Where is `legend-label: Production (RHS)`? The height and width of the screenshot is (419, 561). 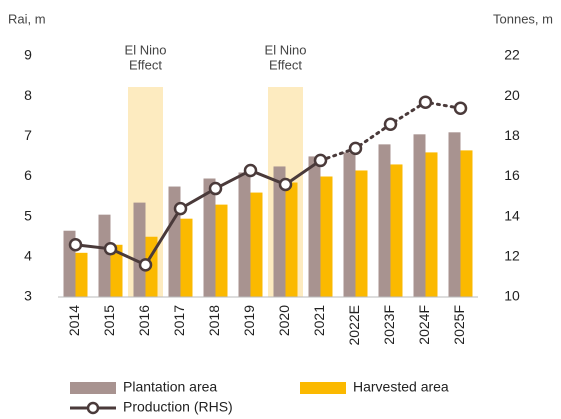 legend-label: Production (RHS) is located at coordinates (178, 407).